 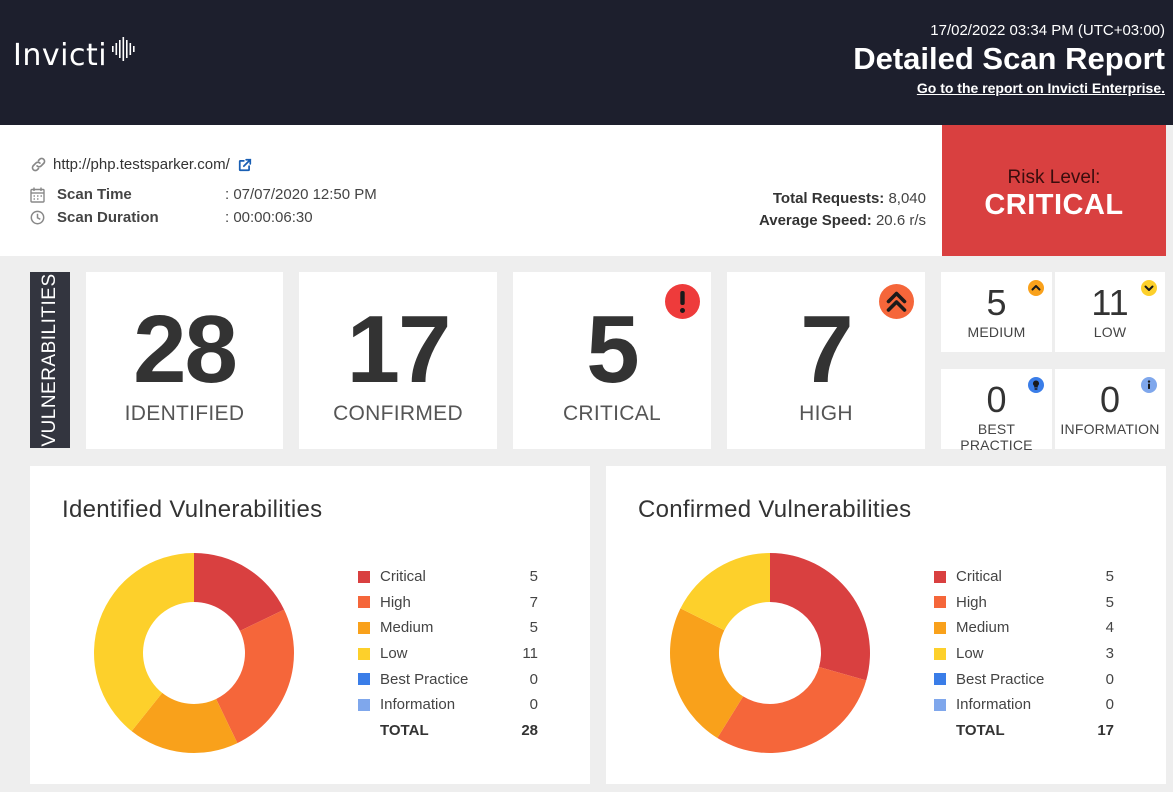 What do you see at coordinates (682, 301) in the screenshot?
I see `exclamation-icon` at bounding box center [682, 301].